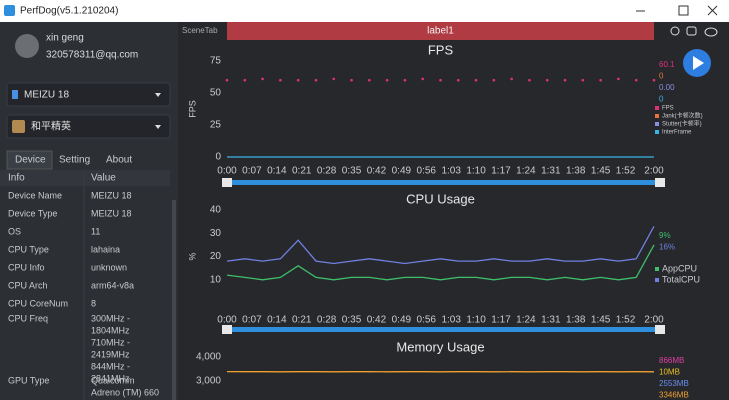  What do you see at coordinates (16, 178) in the screenshot?
I see `table-header-cell: Info` at bounding box center [16, 178].